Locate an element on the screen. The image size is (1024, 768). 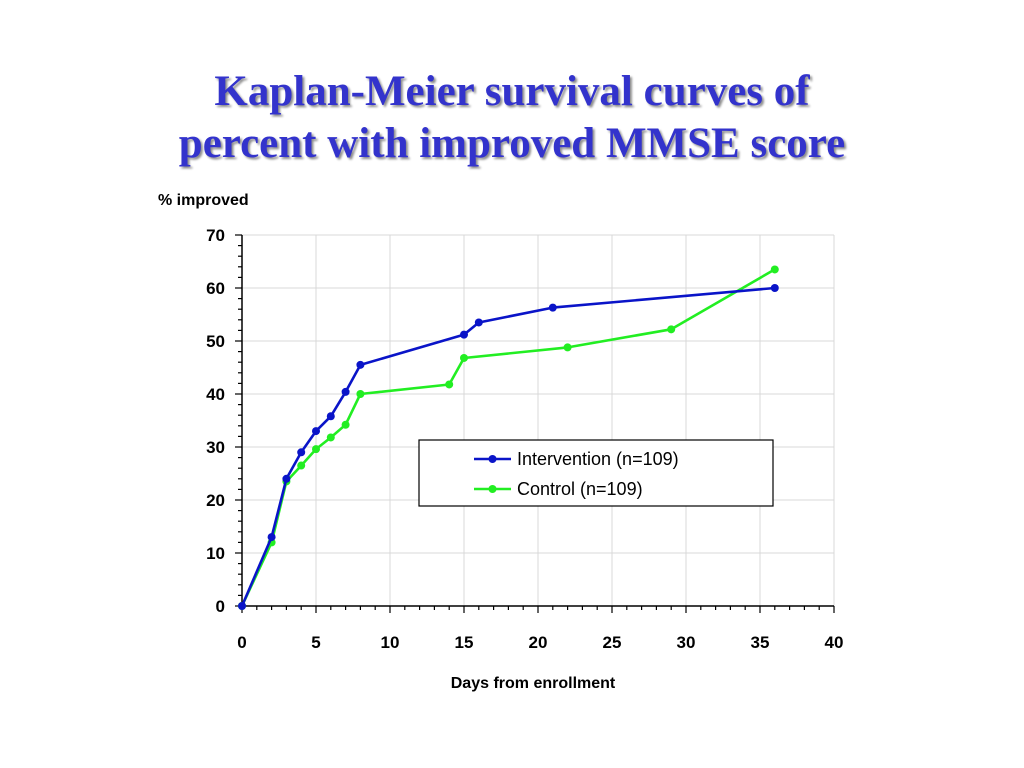
x-tick-label: 40 is located at coordinates (834, 642).